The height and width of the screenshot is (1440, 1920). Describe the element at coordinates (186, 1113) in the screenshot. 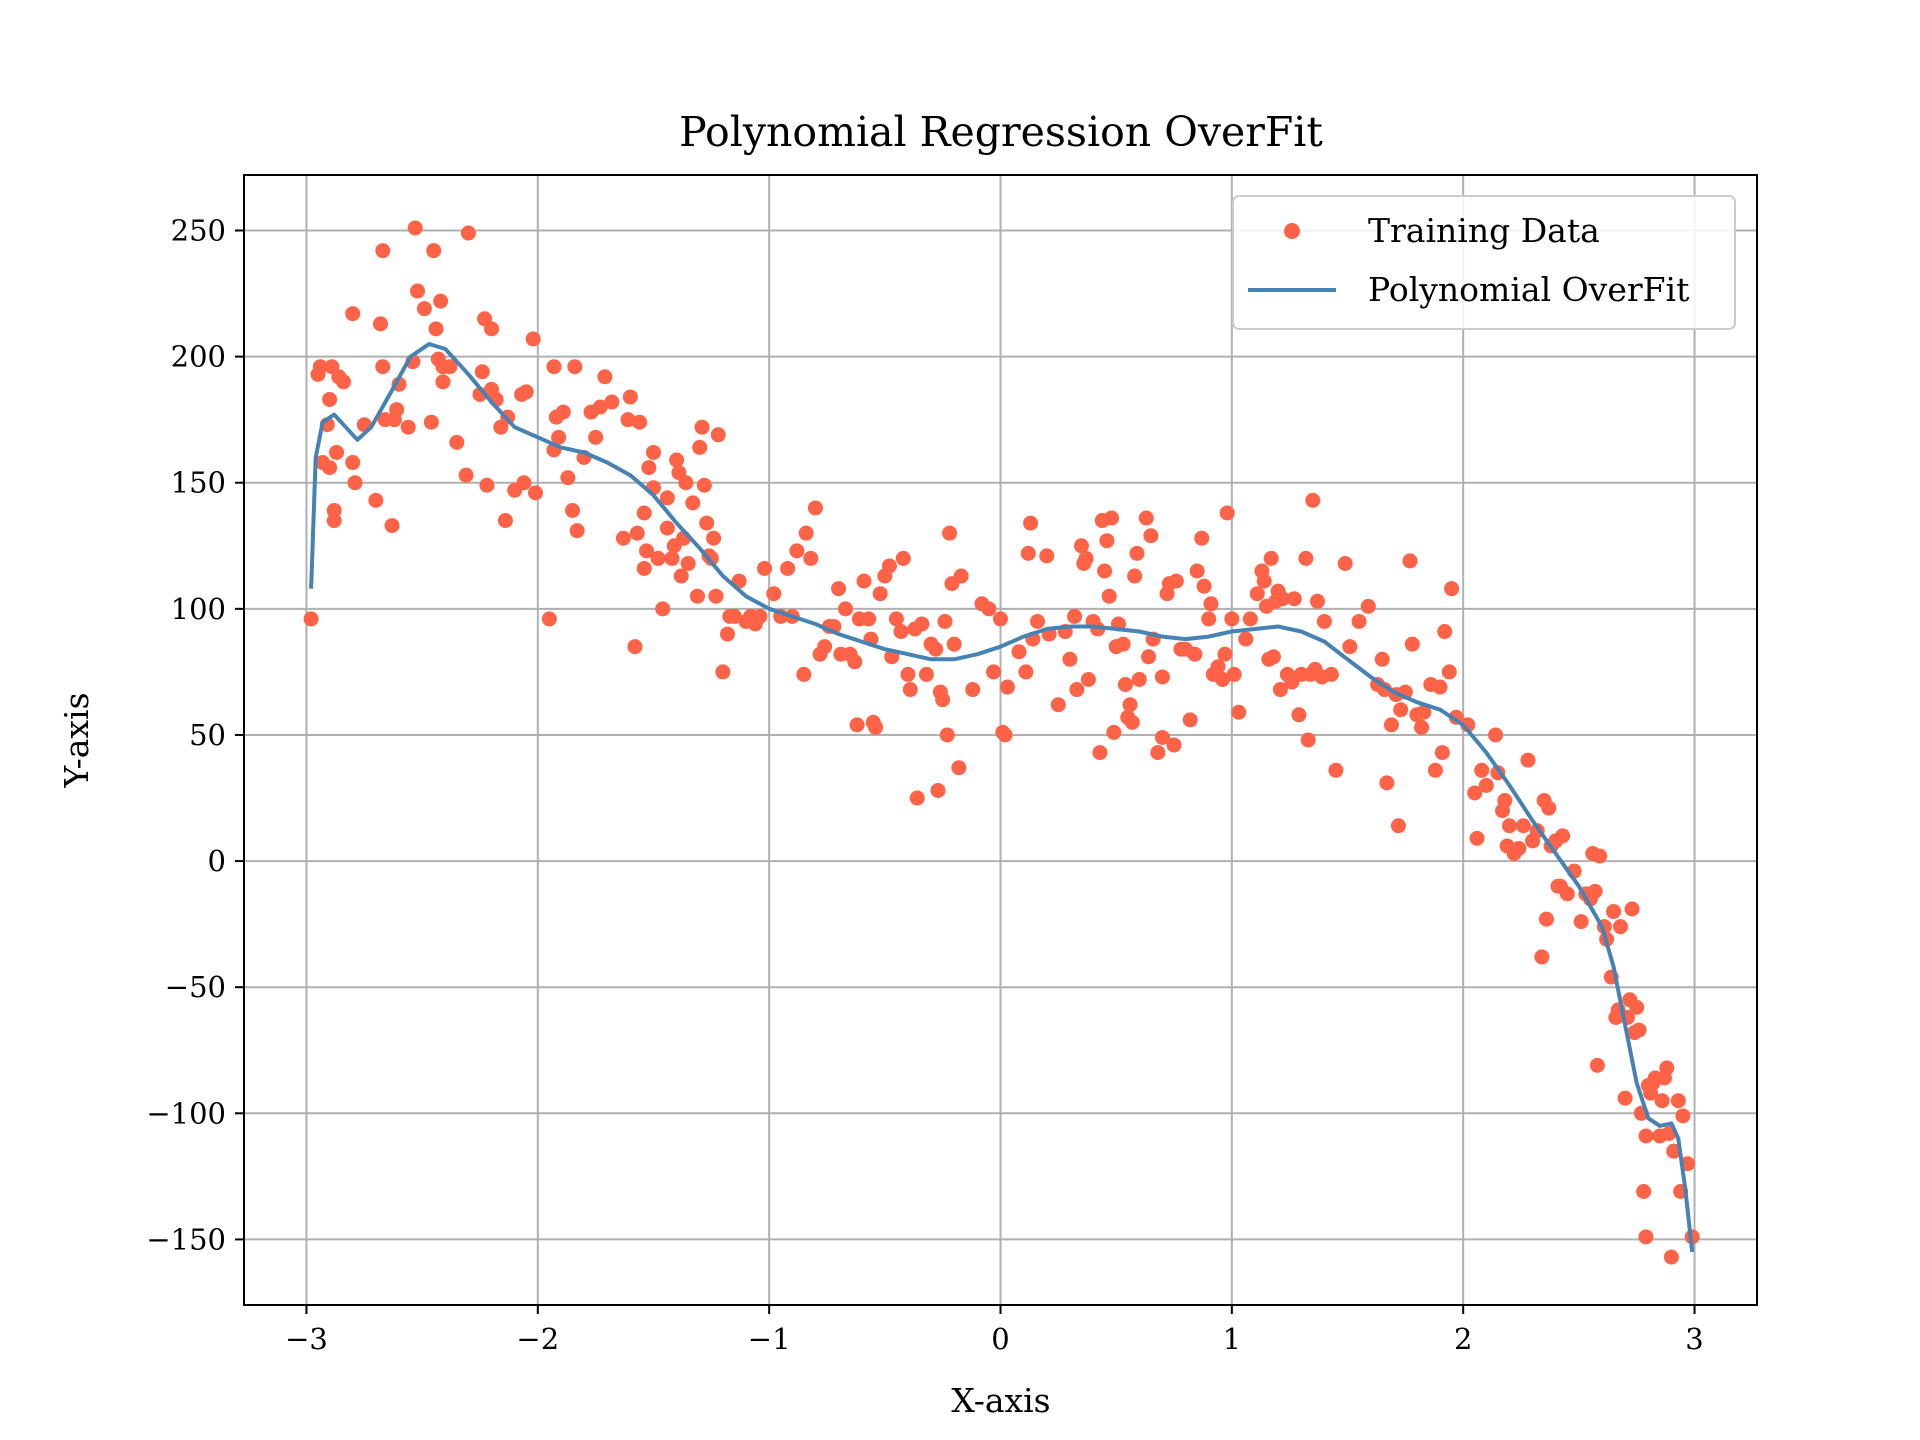

I see `y-tick-label: −100` at that location.